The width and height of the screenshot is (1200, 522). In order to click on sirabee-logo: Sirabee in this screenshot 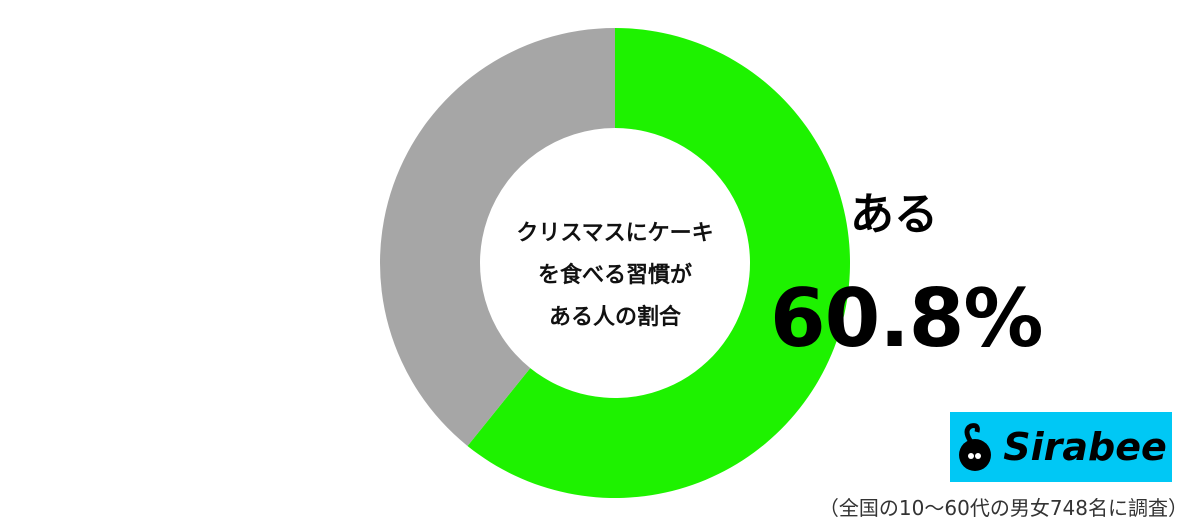, I will do `click(1061, 447)`.